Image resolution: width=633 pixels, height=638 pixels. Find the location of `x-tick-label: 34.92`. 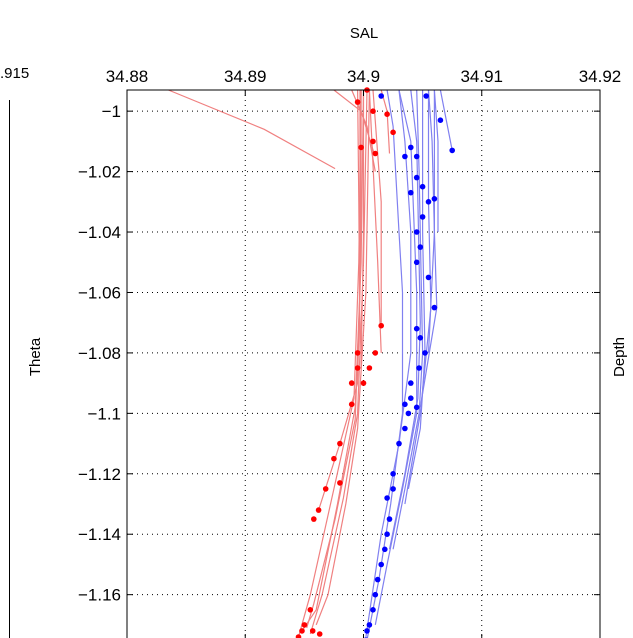

x-tick-label: 34.92 is located at coordinates (600, 76).